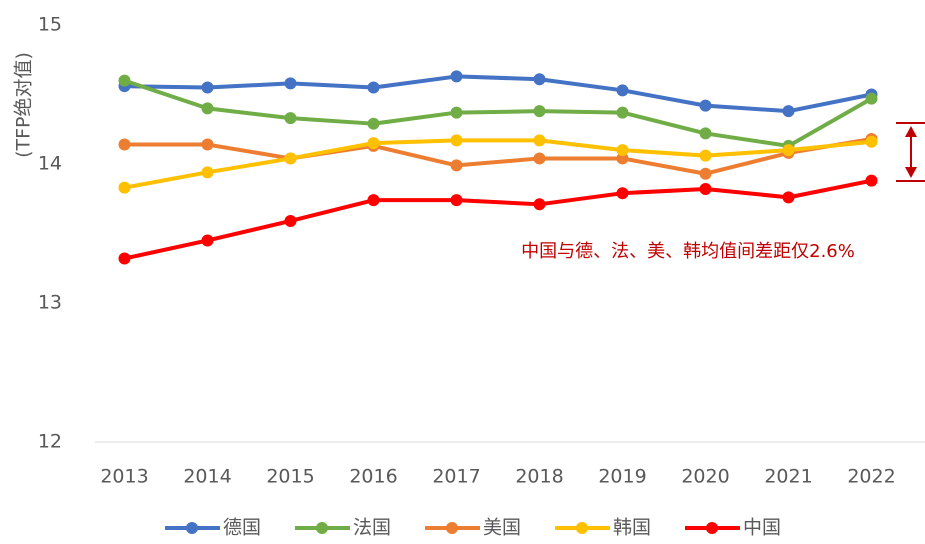 This screenshot has height=544, width=925. I want to click on y-axis-label: (TFP绝对值), so click(24, 105).